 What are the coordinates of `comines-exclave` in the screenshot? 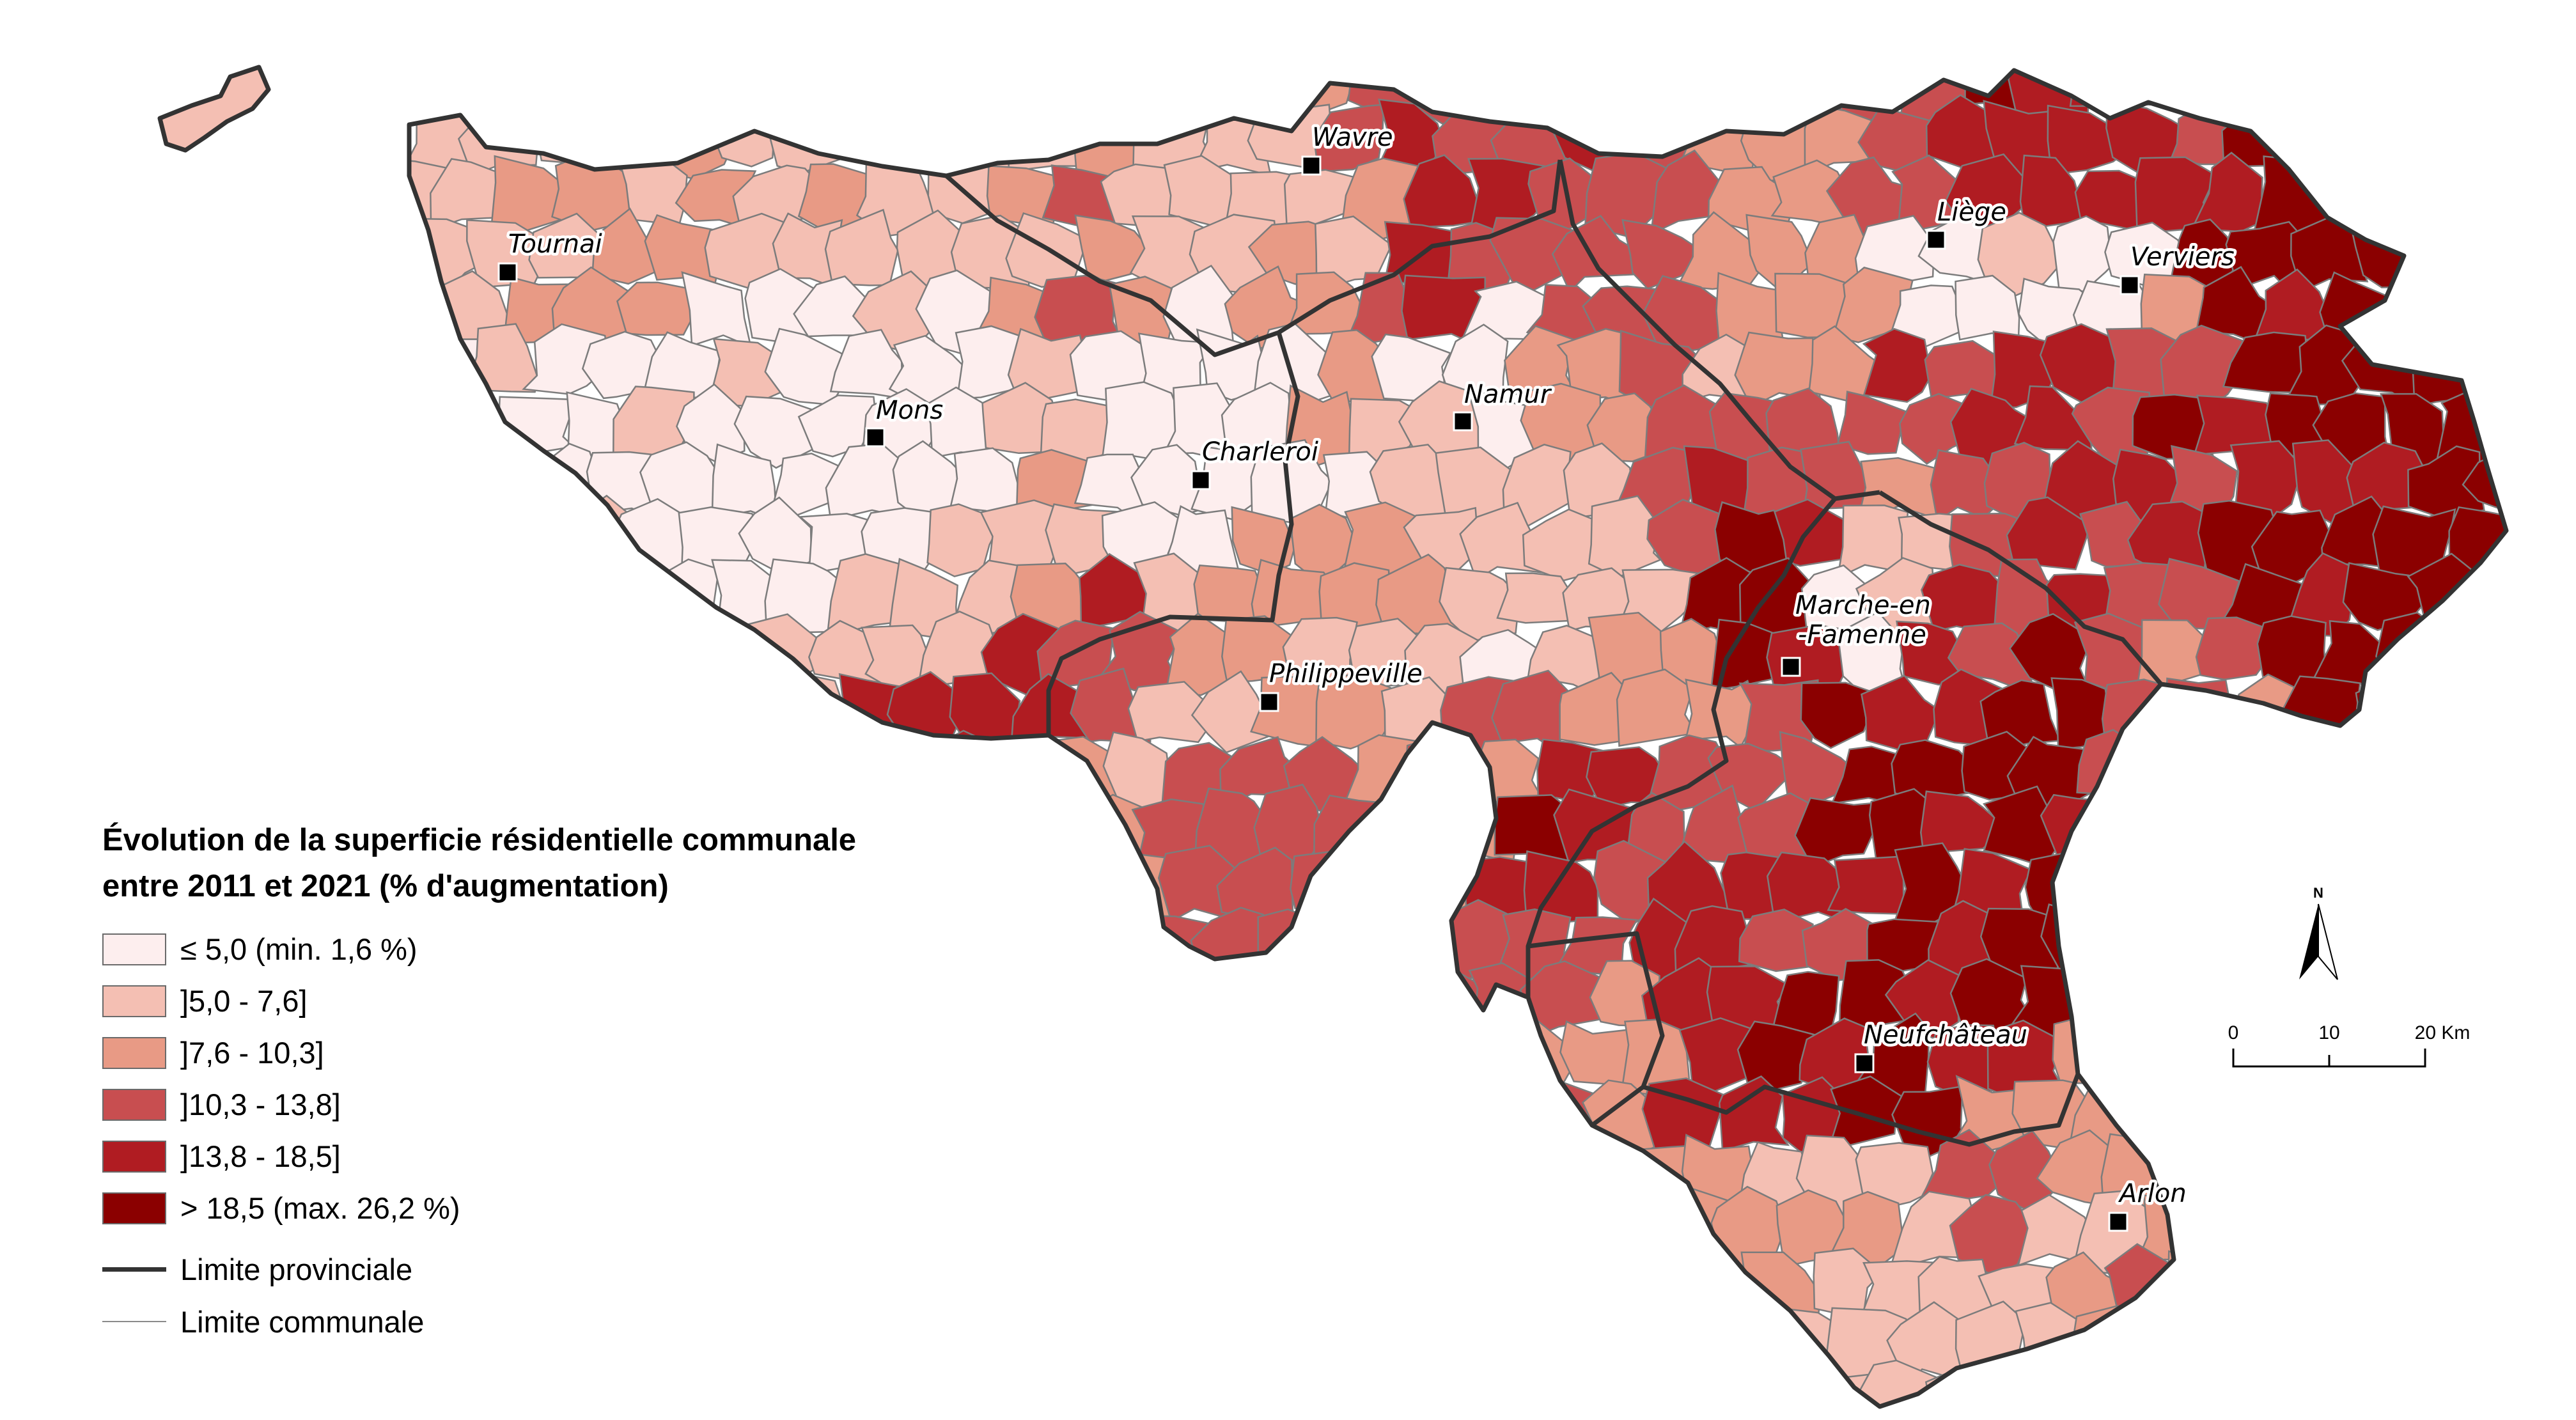 It's located at (214, 109).